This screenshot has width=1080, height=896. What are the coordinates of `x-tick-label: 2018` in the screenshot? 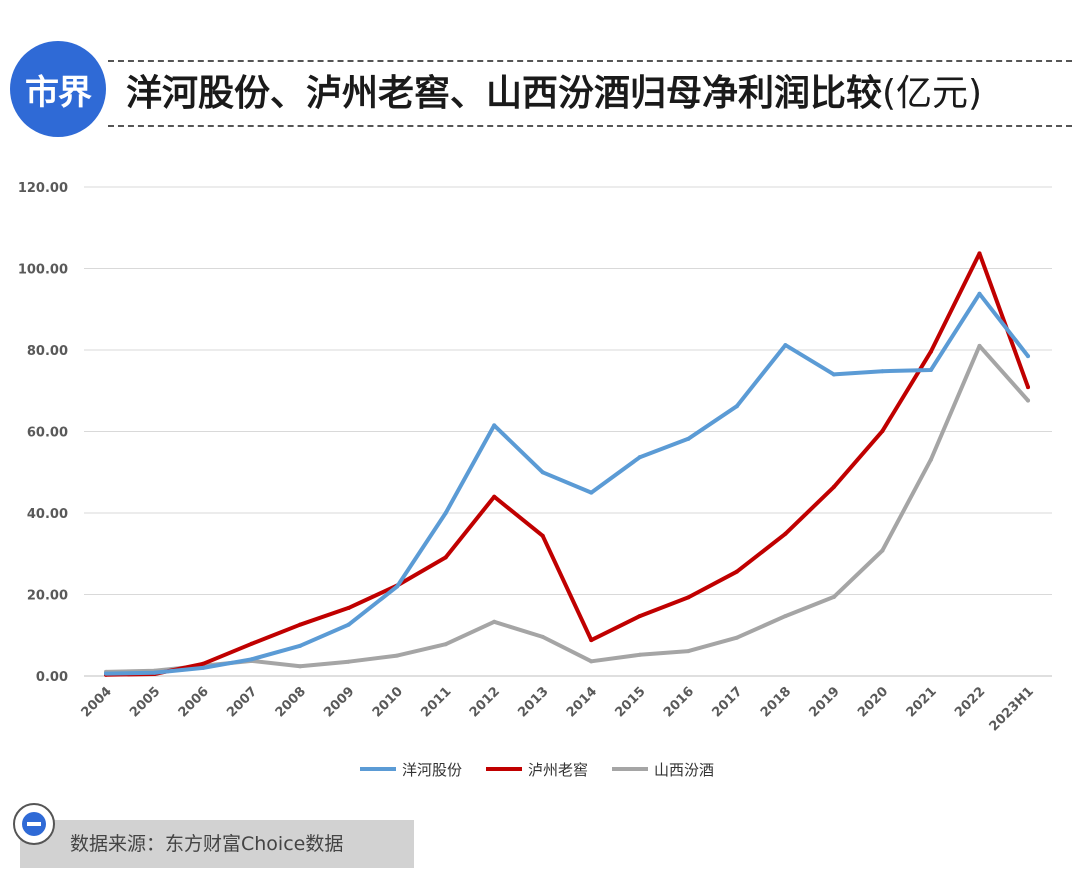 It's located at (776, 702).